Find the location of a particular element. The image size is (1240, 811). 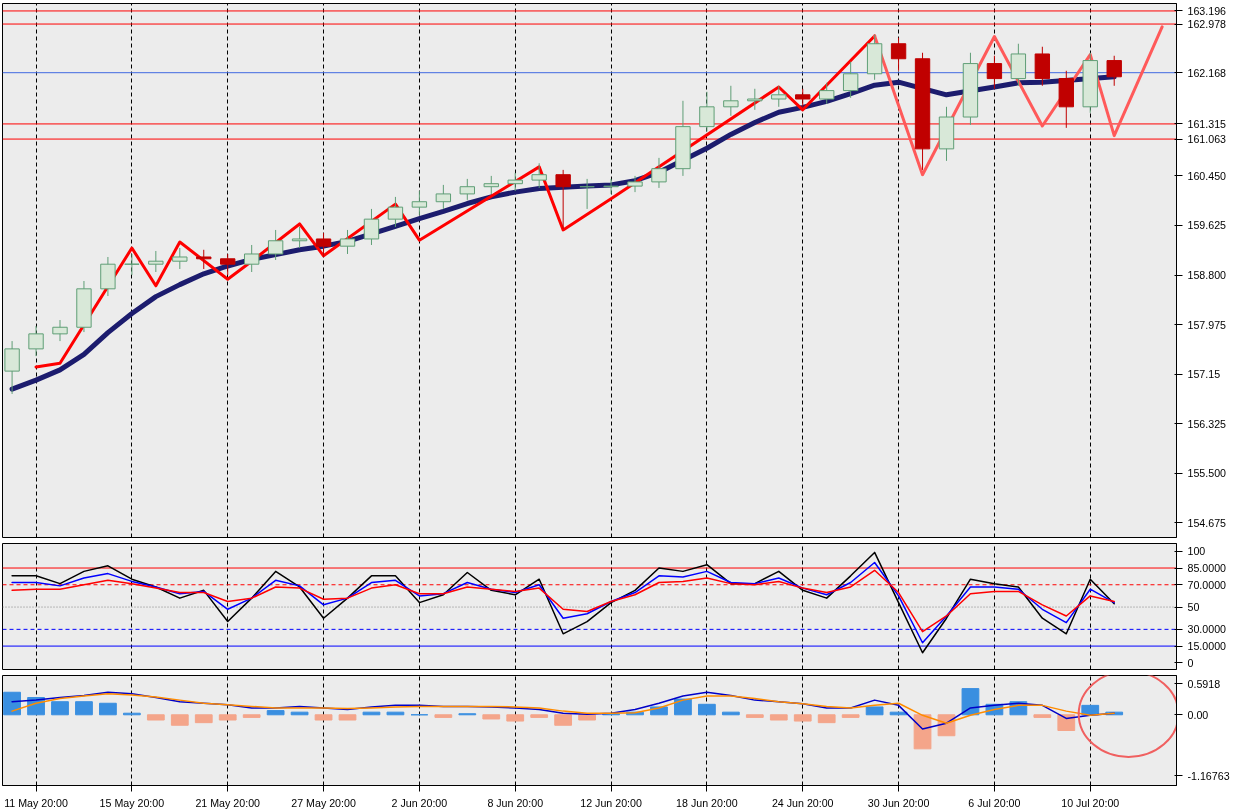

y-tick-label: -1.16763 is located at coordinates (1208, 775).